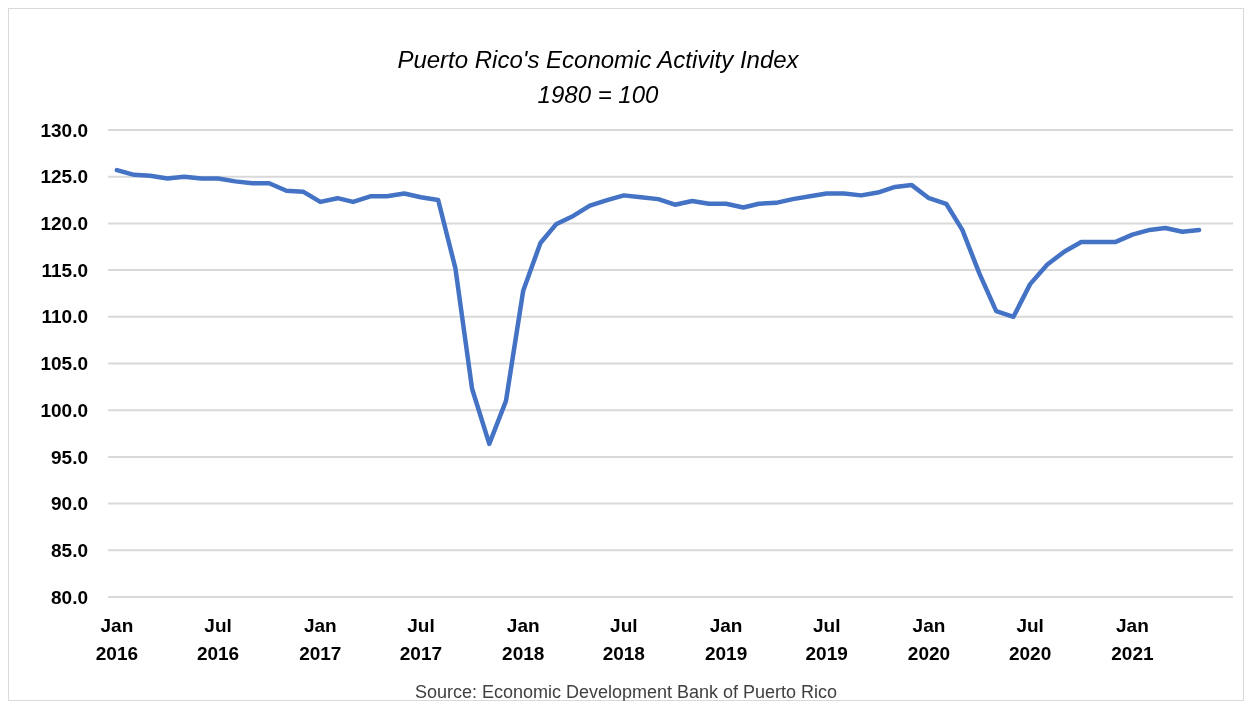 This screenshot has width=1252, height=709. Describe the element at coordinates (64, 224) in the screenshot. I see `y-tick-label: 120.0` at that location.